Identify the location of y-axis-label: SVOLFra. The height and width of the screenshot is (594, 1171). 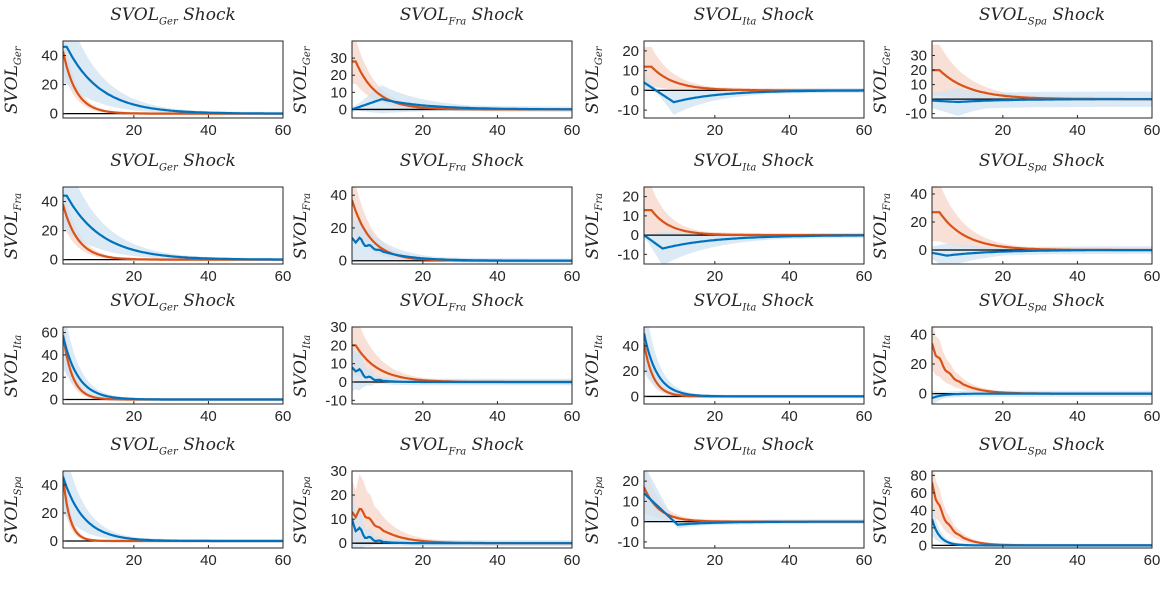
(594, 225).